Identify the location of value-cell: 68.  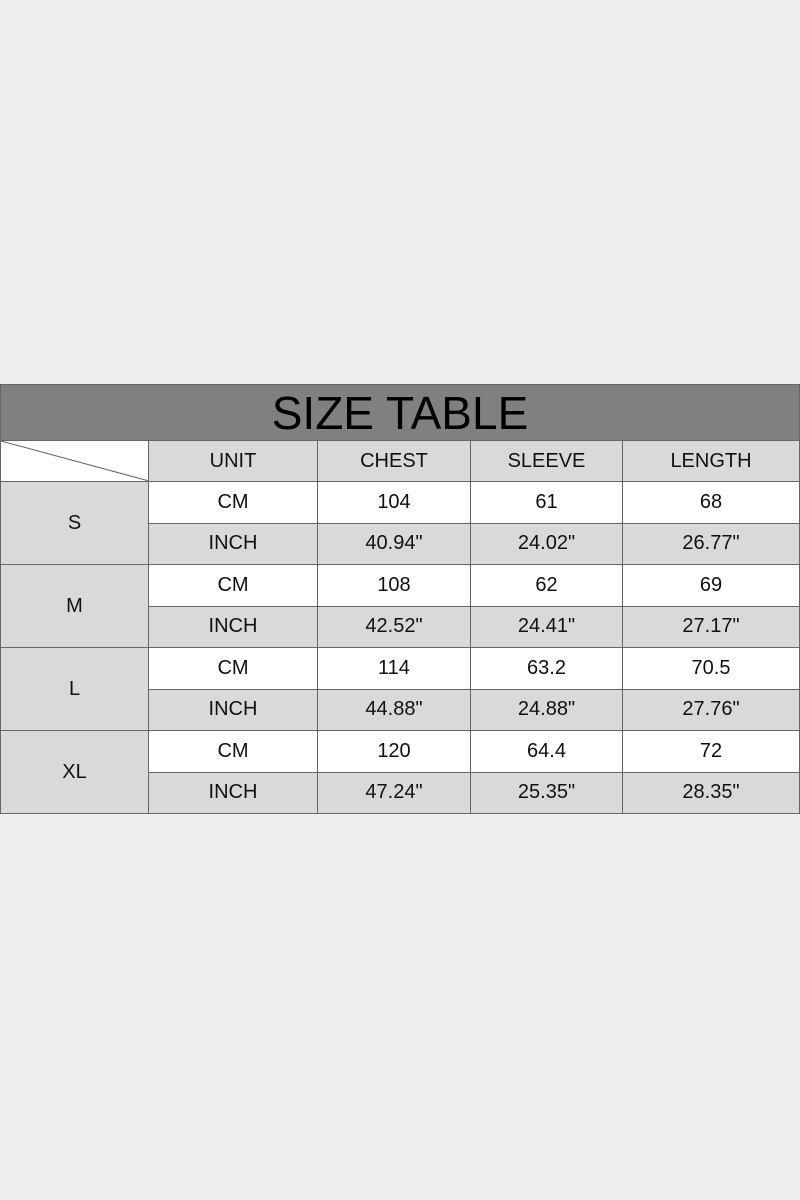
(710, 502).